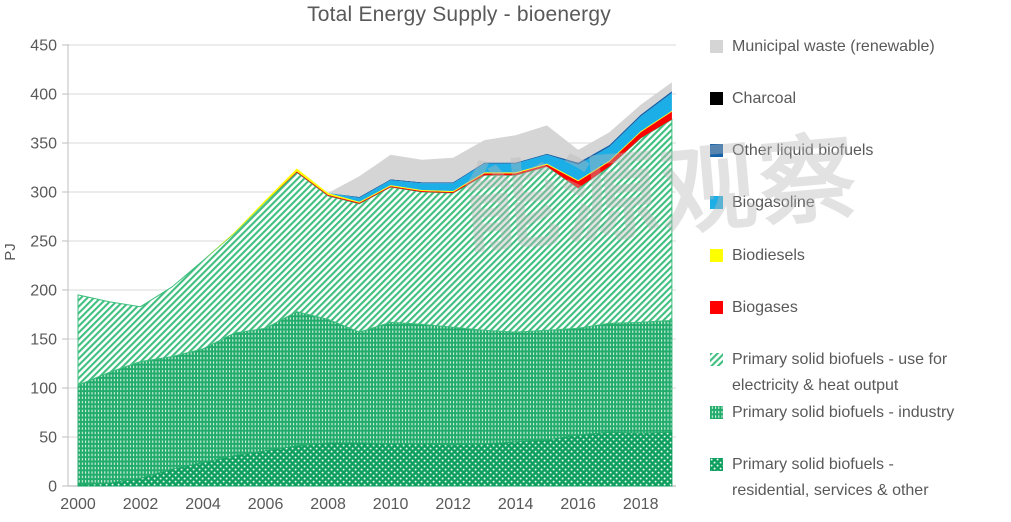 The width and height of the screenshot is (1011, 522). What do you see at coordinates (43, 291) in the screenshot?
I see `y-tick-label: 200` at bounding box center [43, 291].